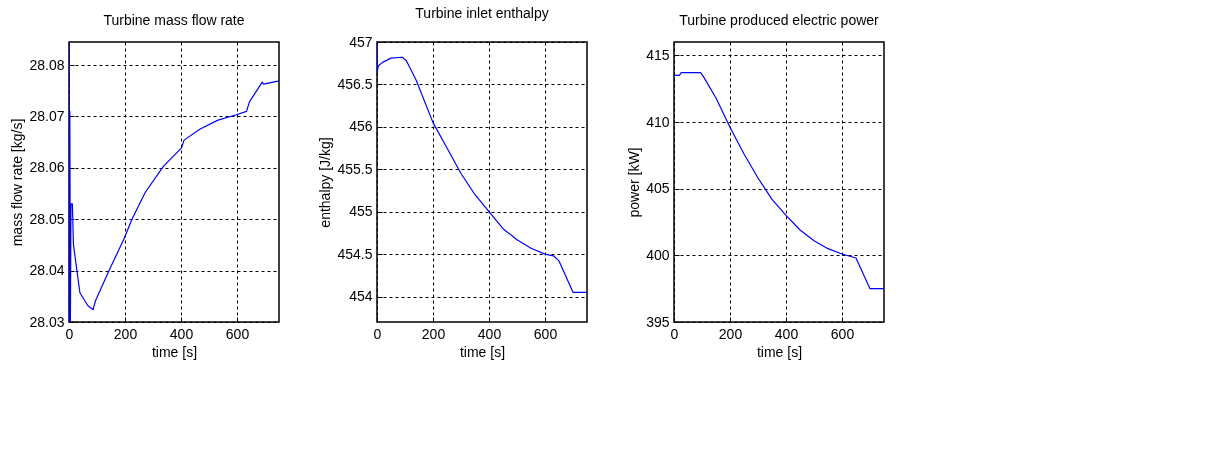 The height and width of the screenshot is (475, 1228). Describe the element at coordinates (634, 182) in the screenshot. I see `y-axis-title: power [kW]` at that location.